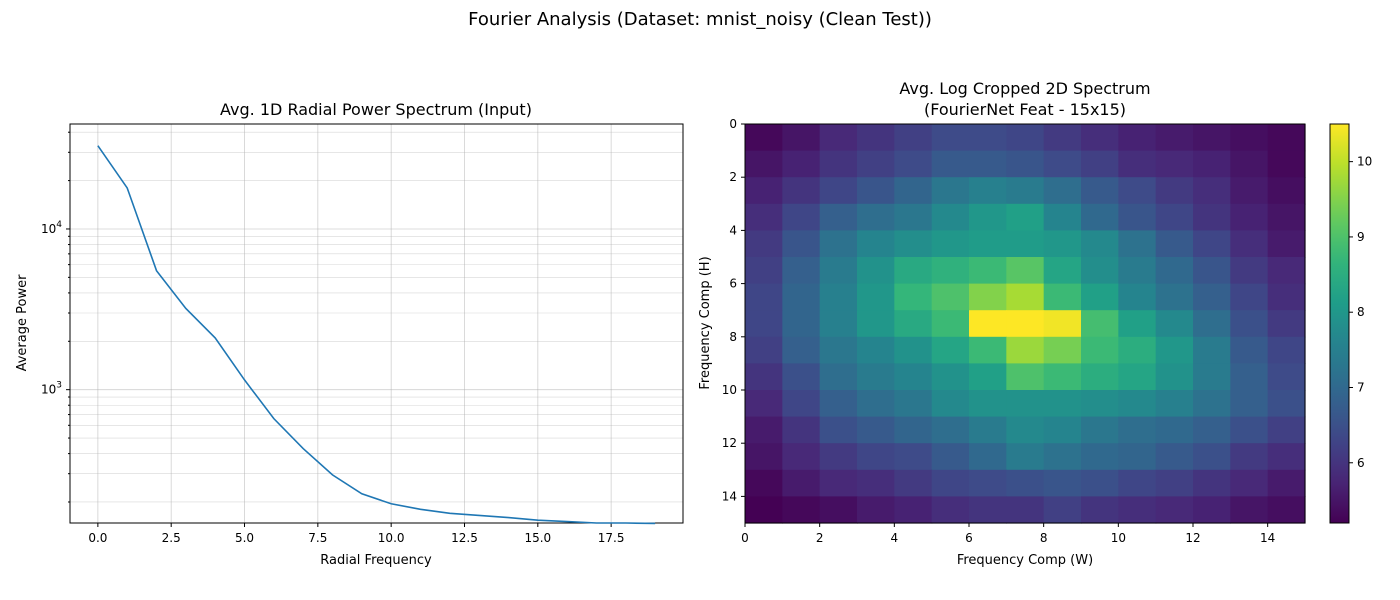 The height and width of the screenshot is (600, 1400). I want to click on x-tick-label: 0, so click(745, 538).